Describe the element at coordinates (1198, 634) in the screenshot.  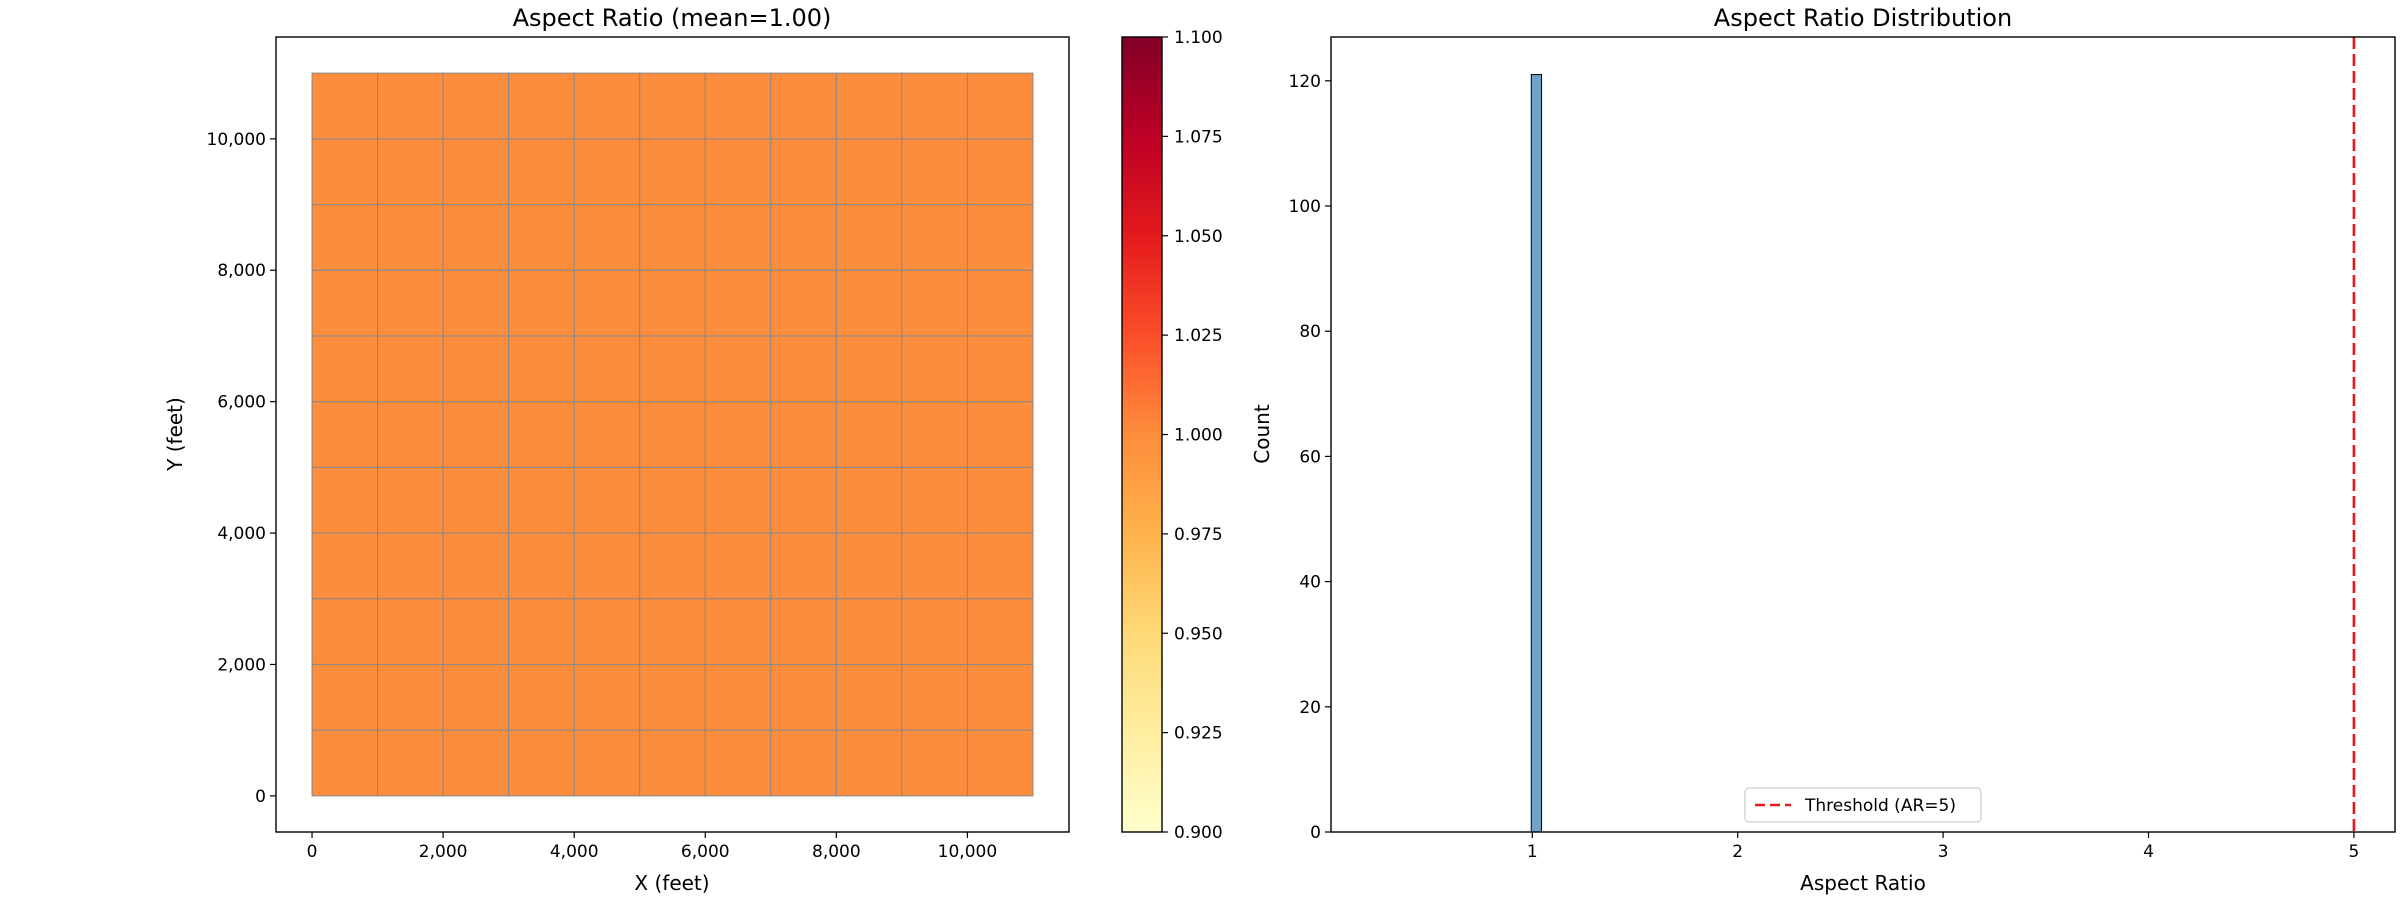
I see `colorbar-tick-label: 0.950` at that location.